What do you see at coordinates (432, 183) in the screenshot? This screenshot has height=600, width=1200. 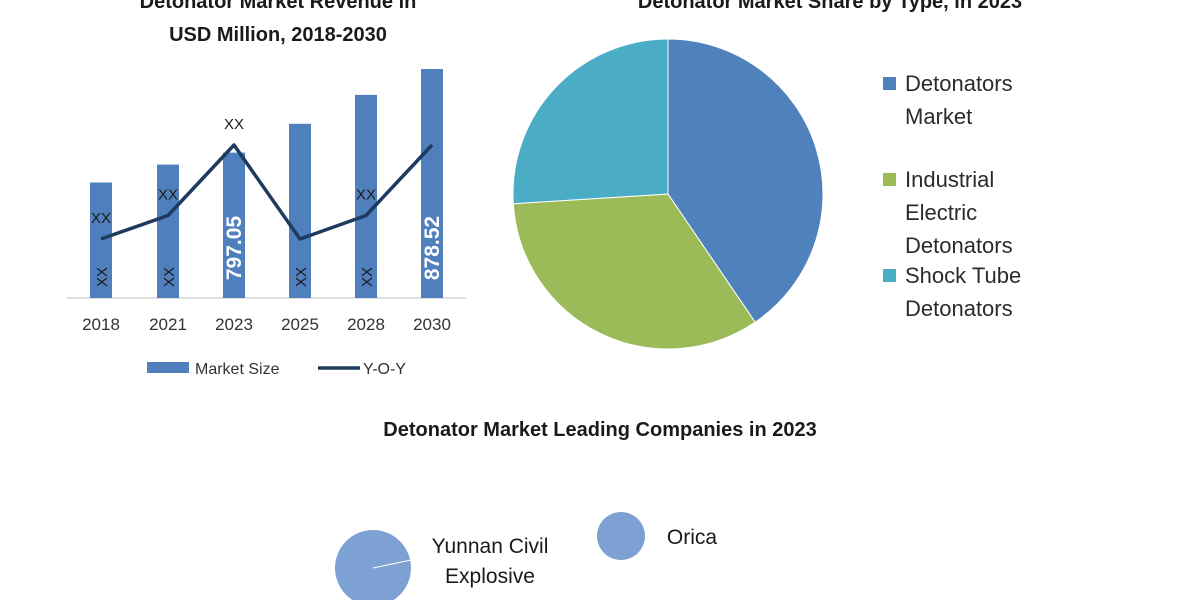 I see `bar-2030` at bounding box center [432, 183].